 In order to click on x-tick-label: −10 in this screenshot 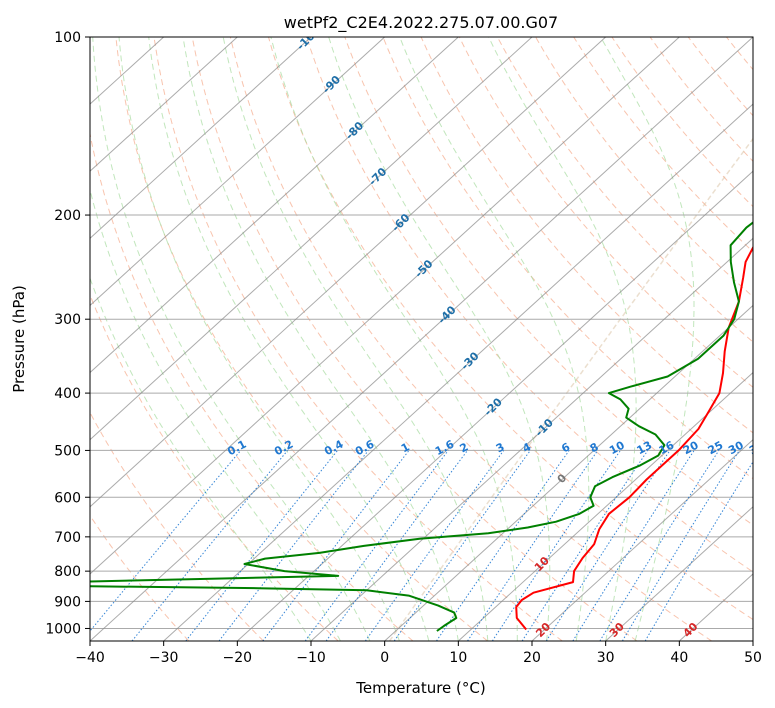, I will do `click(311, 658)`.